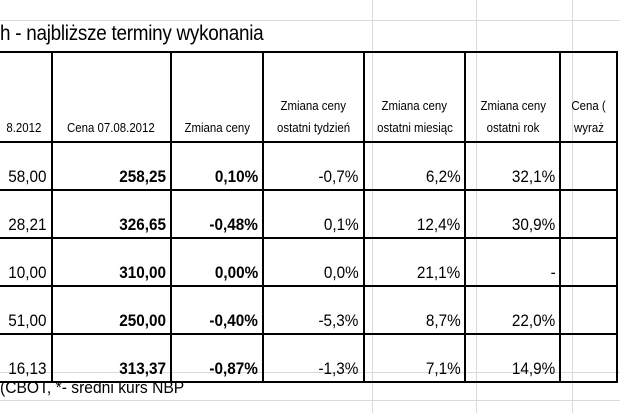 Image resolution: width=620 pixels, height=413 pixels. What do you see at coordinates (111, 358) in the screenshot?
I see `table-cell: 313,37` at bounding box center [111, 358].